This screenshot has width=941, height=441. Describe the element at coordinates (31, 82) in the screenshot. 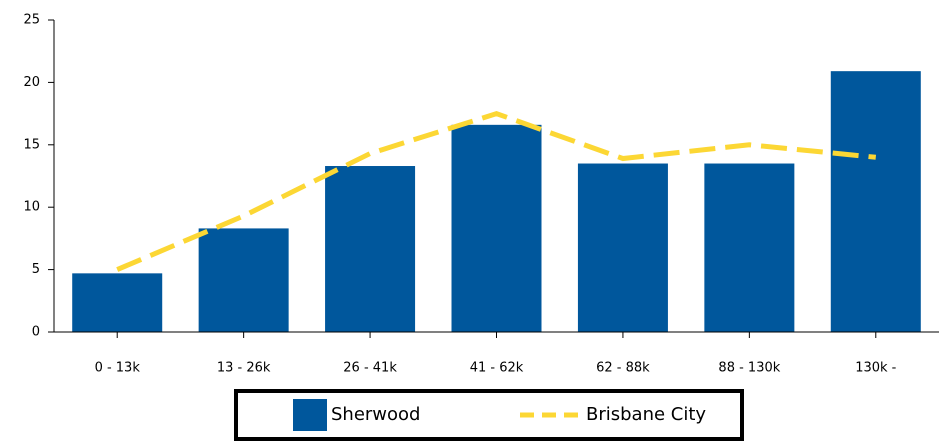

I see `y-tick-label: 20` at that location.